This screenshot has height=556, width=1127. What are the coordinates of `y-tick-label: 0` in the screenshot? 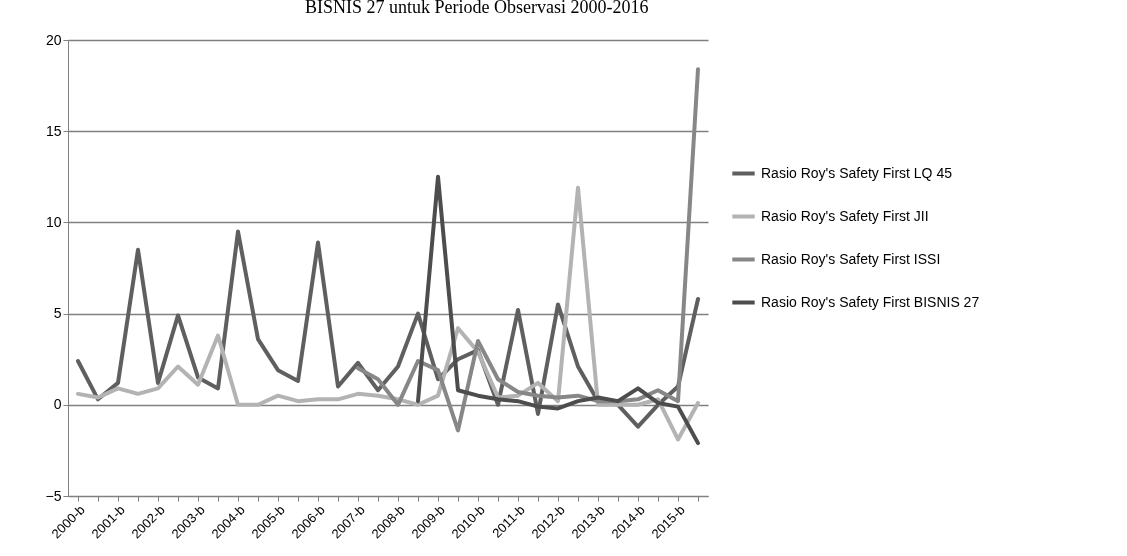 It's located at (57, 404).